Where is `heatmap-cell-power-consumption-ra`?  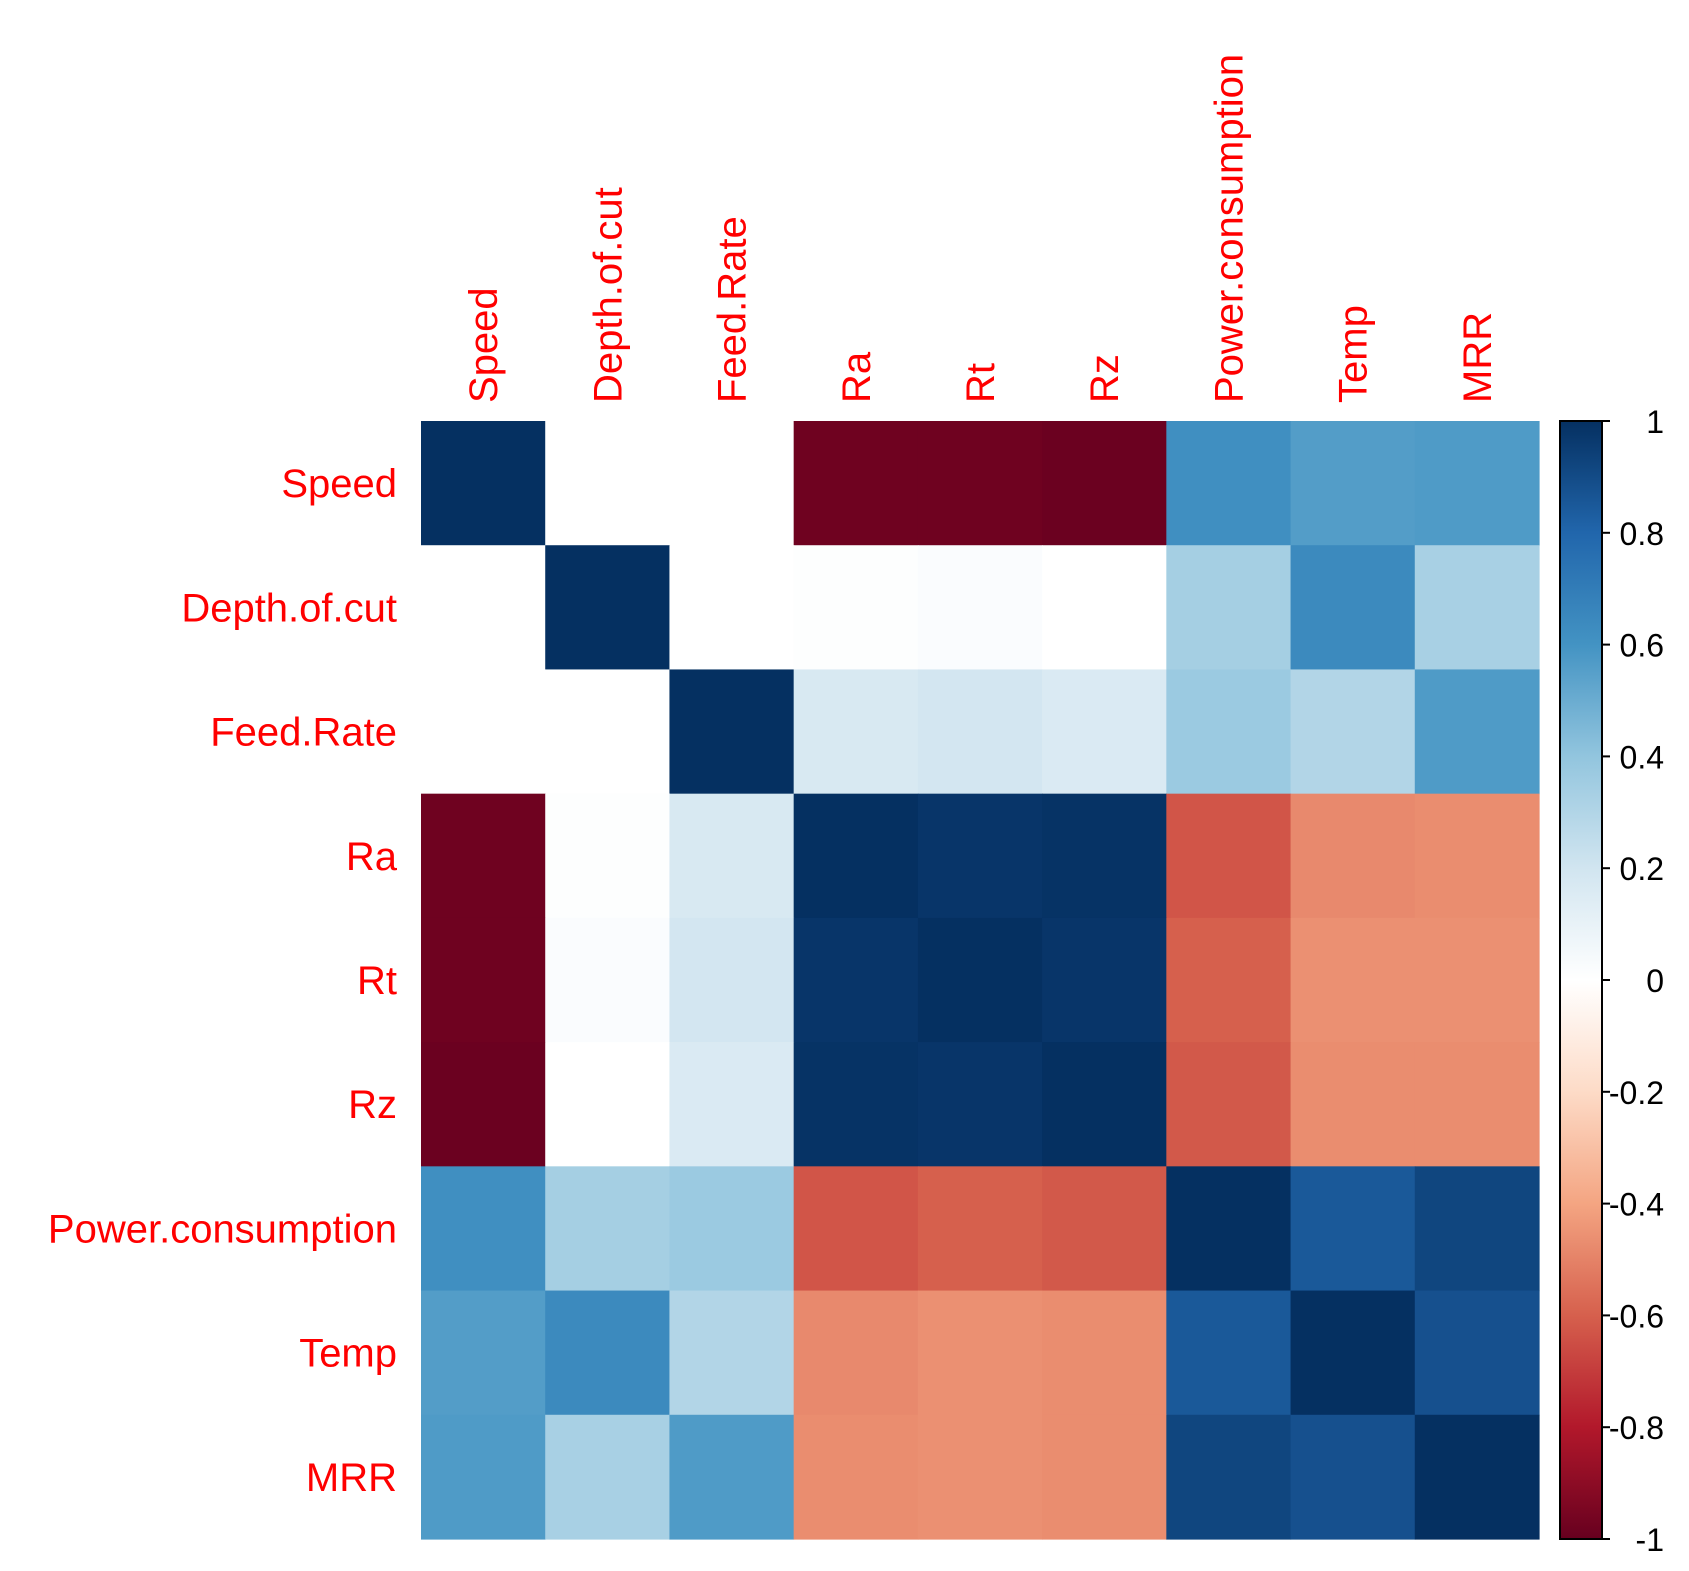 heatmap-cell-power-consumption-ra is located at coordinates (856, 1229).